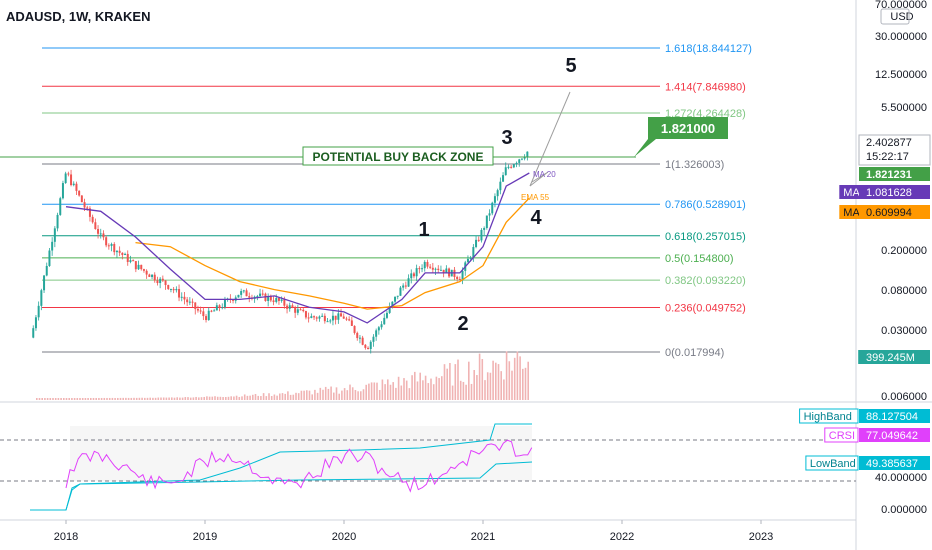  What do you see at coordinates (705, 87) in the screenshot?
I see `fib-label-1.414: 1.414(7.846980)` at bounding box center [705, 87].